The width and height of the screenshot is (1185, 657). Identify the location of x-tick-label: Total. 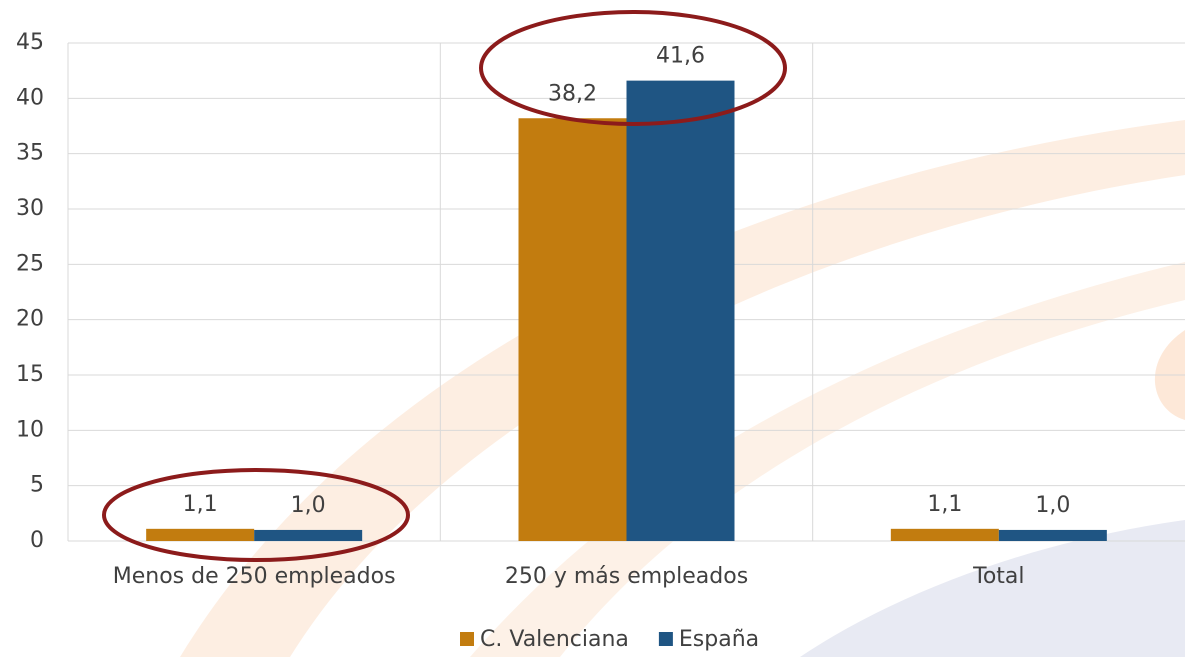
(998, 576).